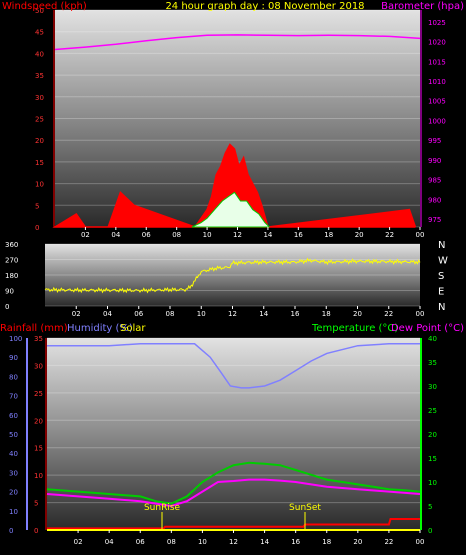  Describe the element at coordinates (432, 339) in the screenshot. I see `temp-tick-label: 40` at that location.